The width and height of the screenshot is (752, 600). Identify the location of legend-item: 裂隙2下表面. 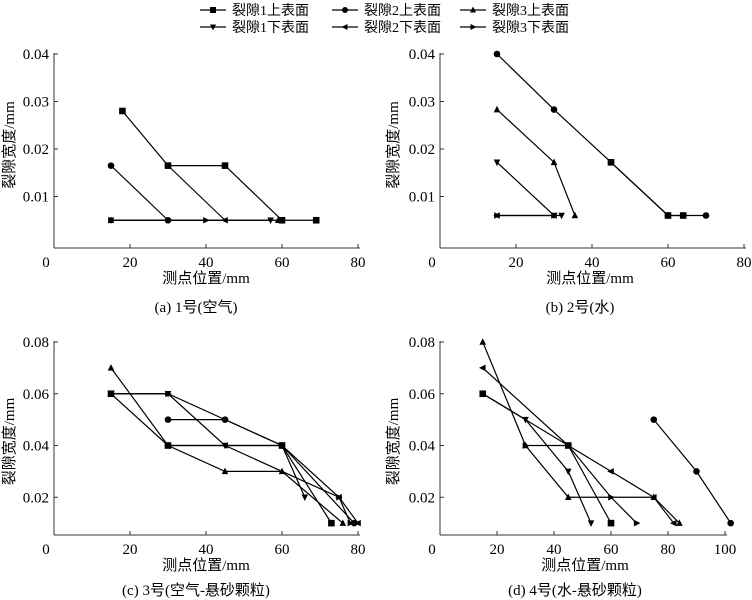
(386, 28).